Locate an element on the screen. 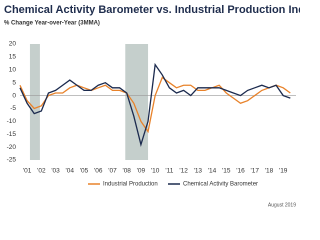 This screenshot has height=240, width=320. x-tick-label: '09 is located at coordinates (141, 171).